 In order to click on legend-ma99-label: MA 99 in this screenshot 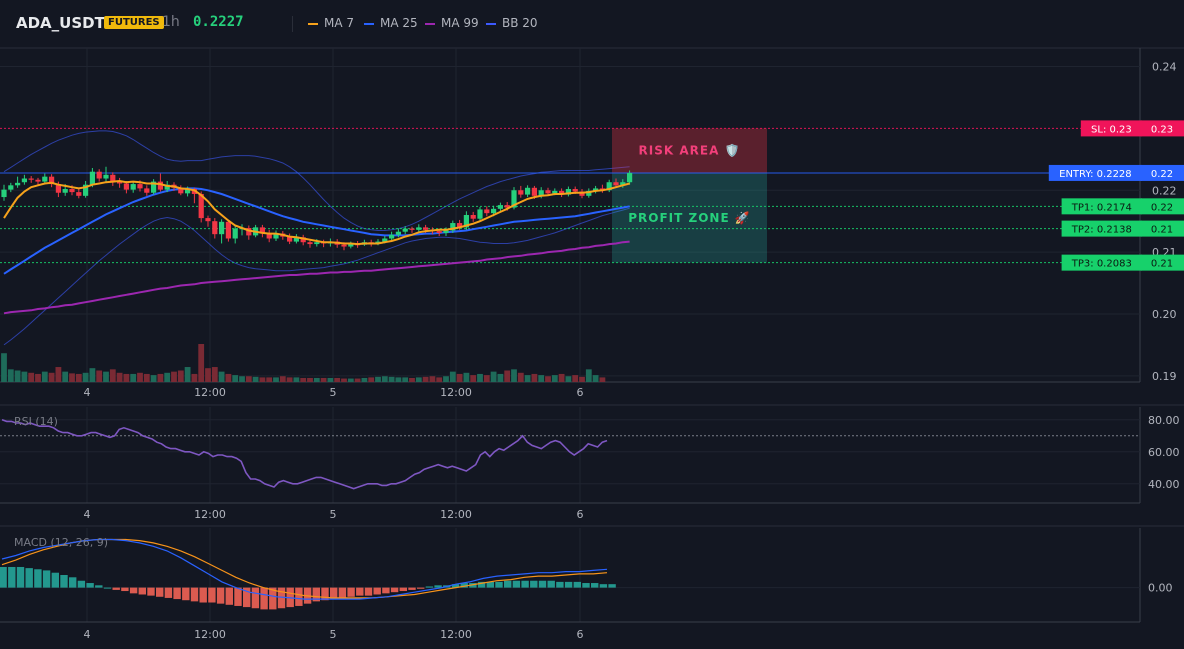, I will do `click(460, 23)`.